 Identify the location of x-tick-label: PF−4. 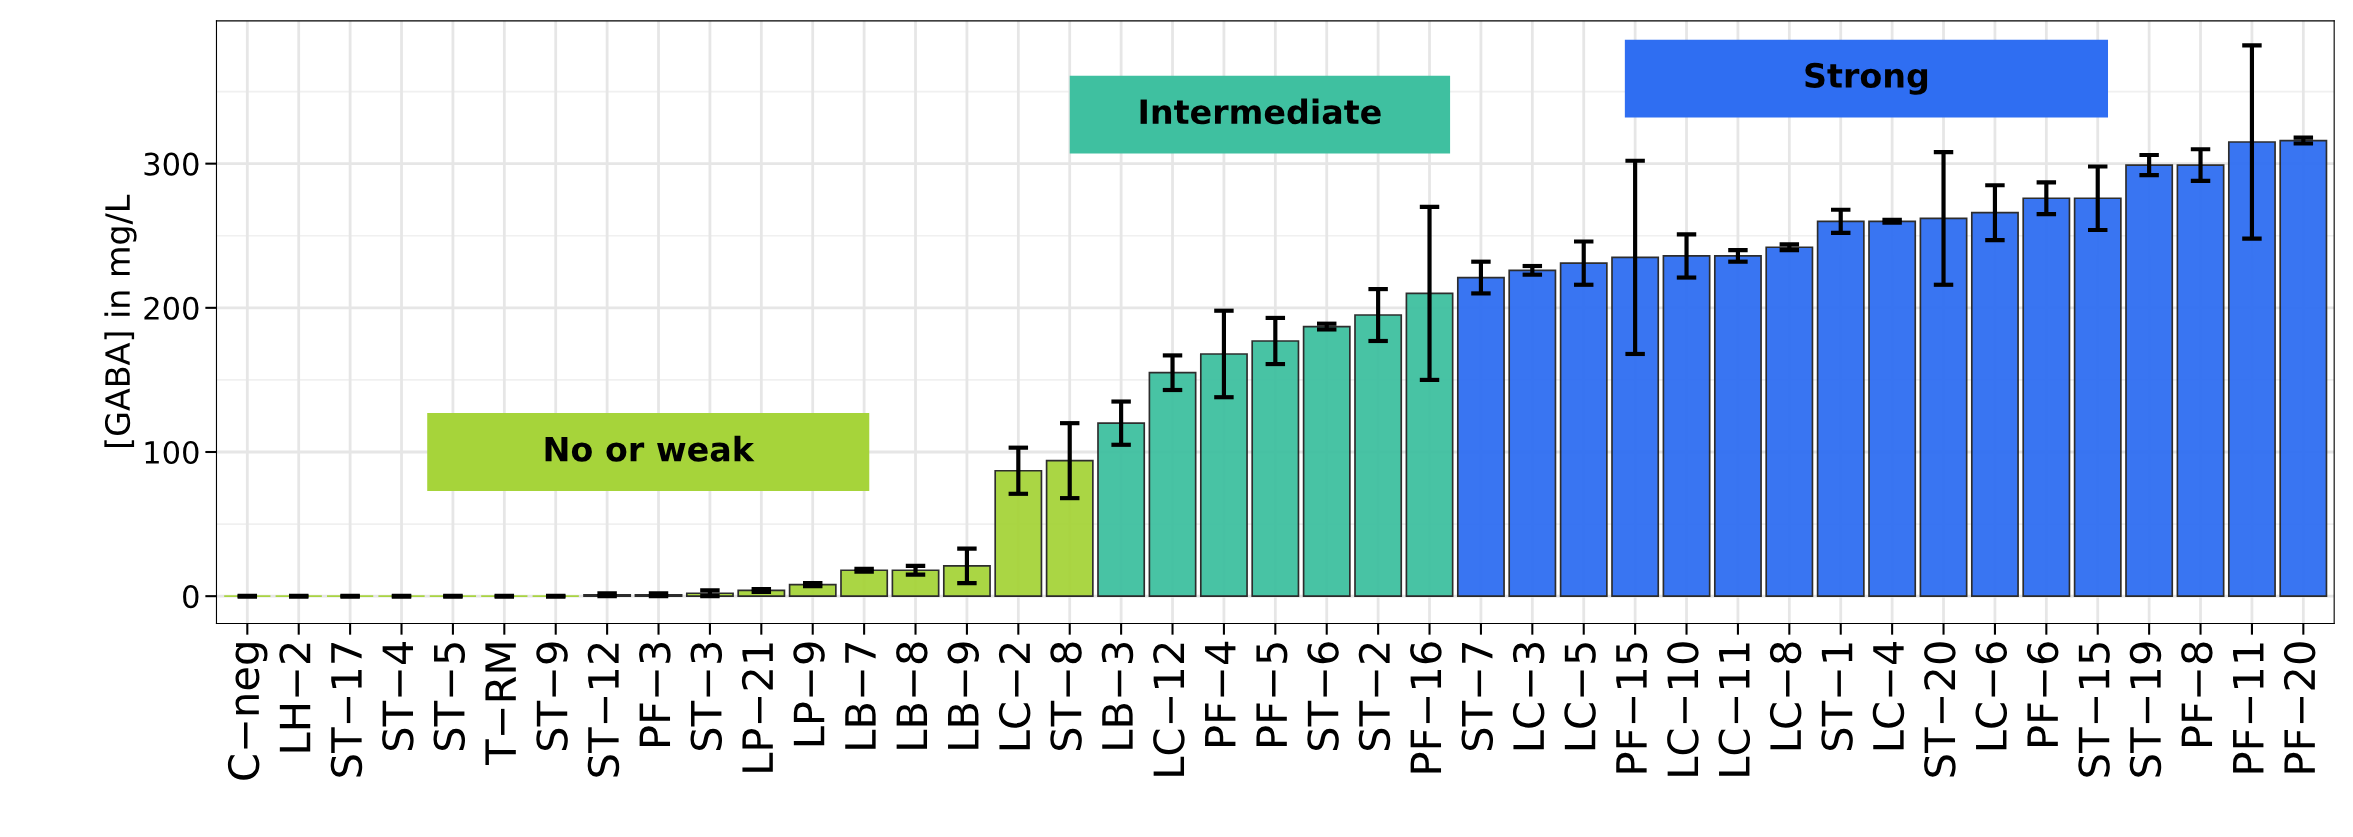
(1220, 693).